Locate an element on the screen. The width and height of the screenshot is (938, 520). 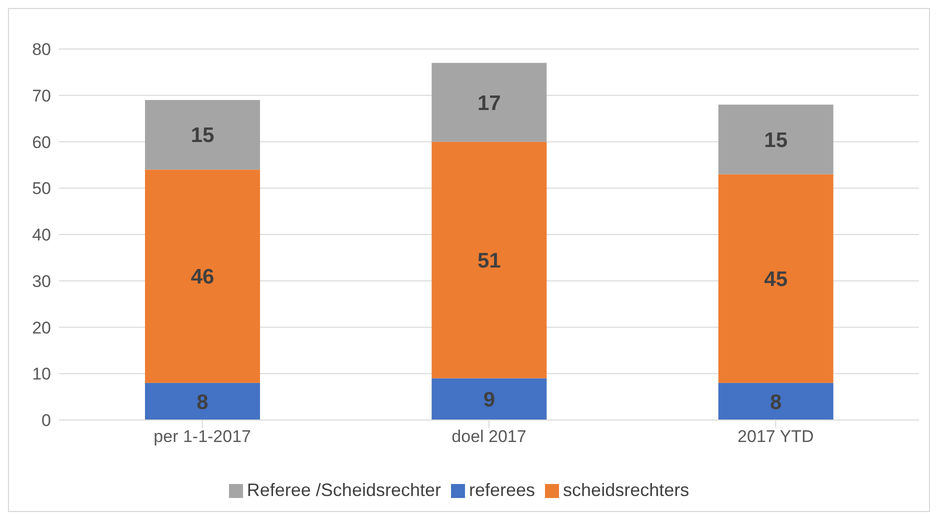
y-tick-label: 60 is located at coordinates (41, 142).